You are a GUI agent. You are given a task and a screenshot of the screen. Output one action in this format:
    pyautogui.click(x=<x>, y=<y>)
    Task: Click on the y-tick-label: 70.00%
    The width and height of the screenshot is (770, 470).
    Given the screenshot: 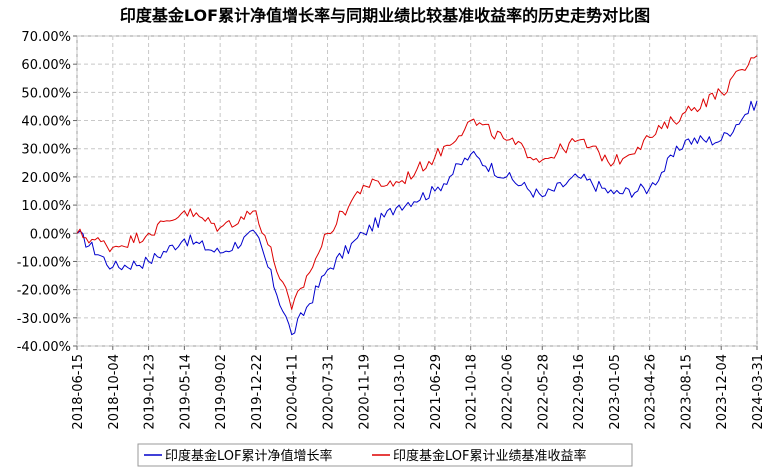 What is the action you would take?
    pyautogui.click(x=46, y=37)
    